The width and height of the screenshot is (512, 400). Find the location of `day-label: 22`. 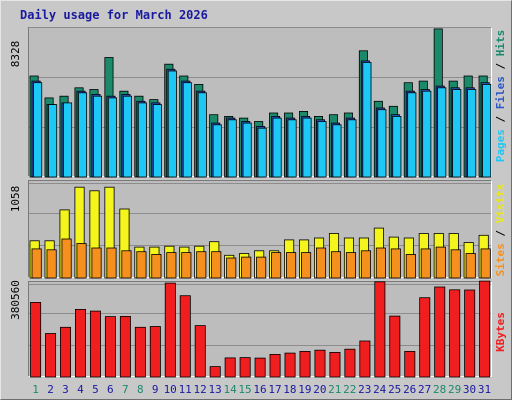

day-label: 22 is located at coordinates (349, 389).